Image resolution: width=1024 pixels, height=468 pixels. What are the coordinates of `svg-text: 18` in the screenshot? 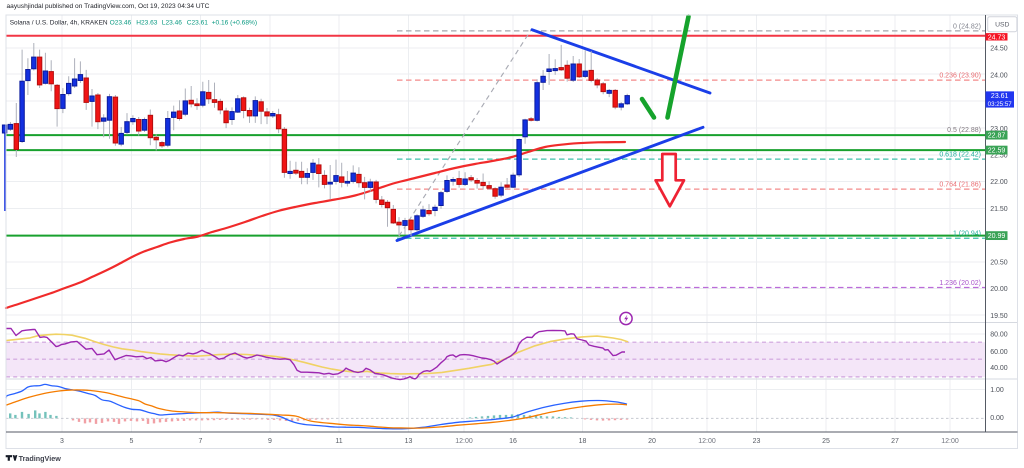 It's located at (583, 441).